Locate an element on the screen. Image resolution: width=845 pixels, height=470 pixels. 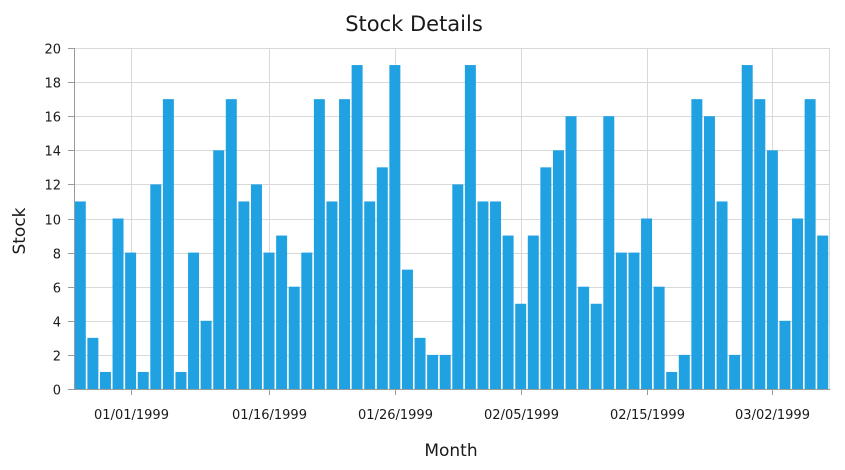
y-tick-label: 0 is located at coordinates (57, 391).